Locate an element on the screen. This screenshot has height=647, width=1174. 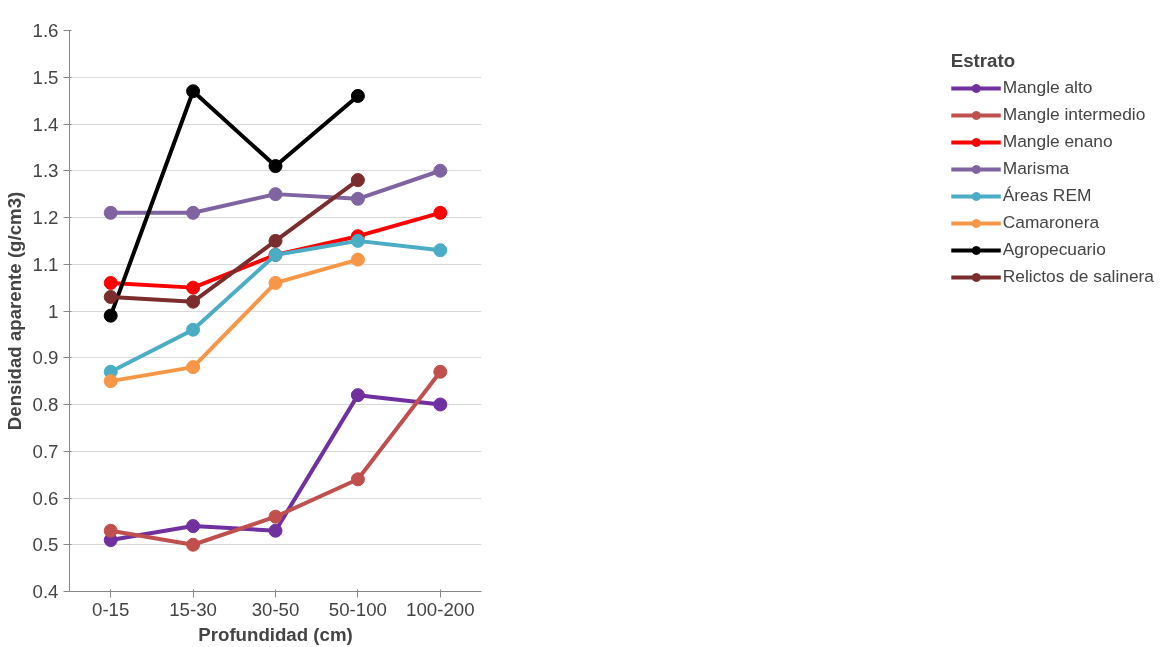
y-tick-label: 1.1 is located at coordinates (45, 264).